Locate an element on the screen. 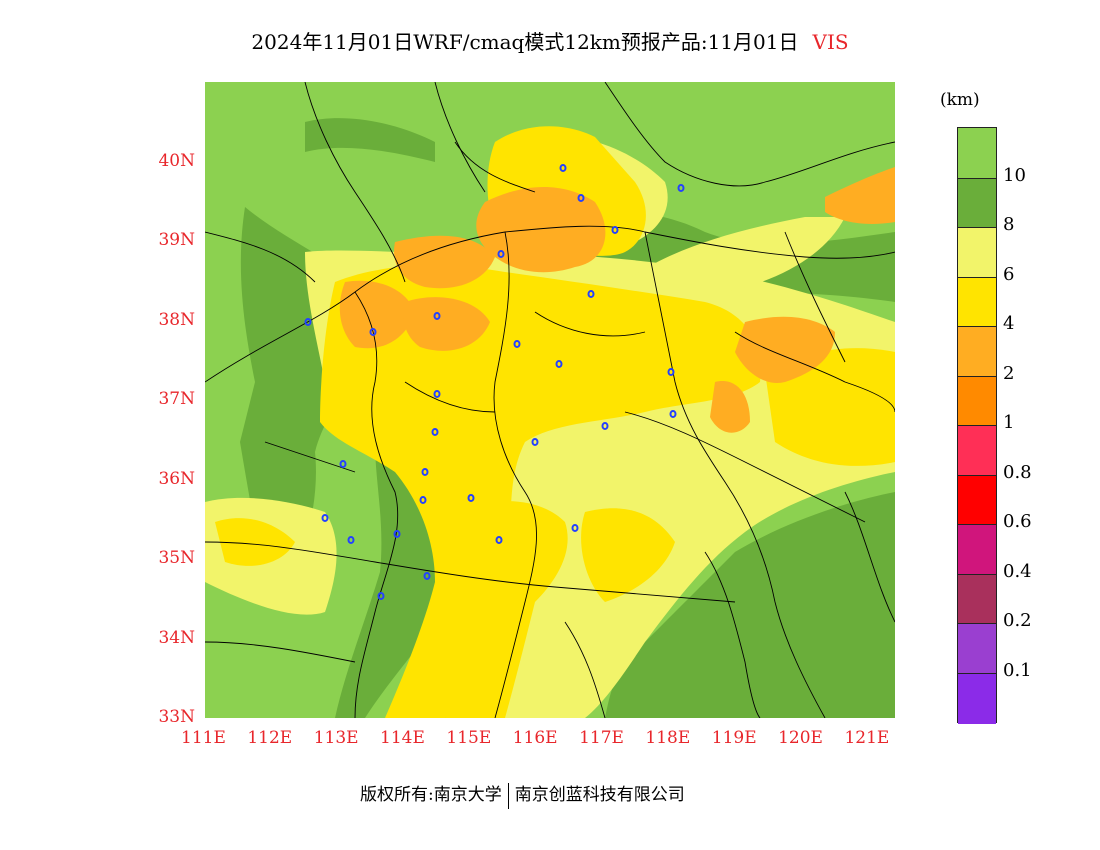 This screenshot has height=850, width=1100. longitude-tick-label: 118E is located at coordinates (668, 738).